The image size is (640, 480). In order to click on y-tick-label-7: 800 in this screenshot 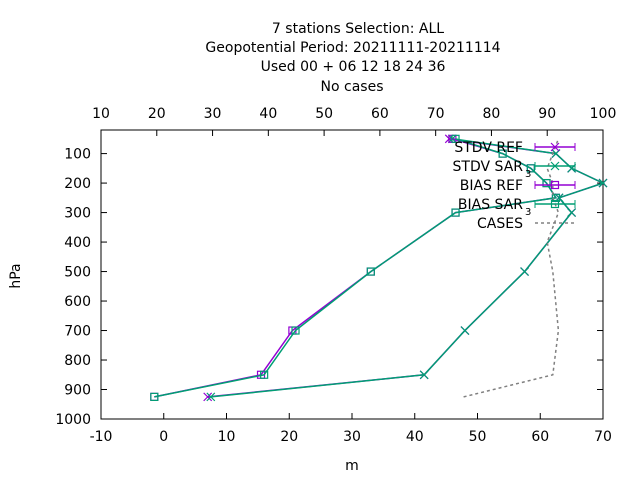, I will do `click(77, 361)`.